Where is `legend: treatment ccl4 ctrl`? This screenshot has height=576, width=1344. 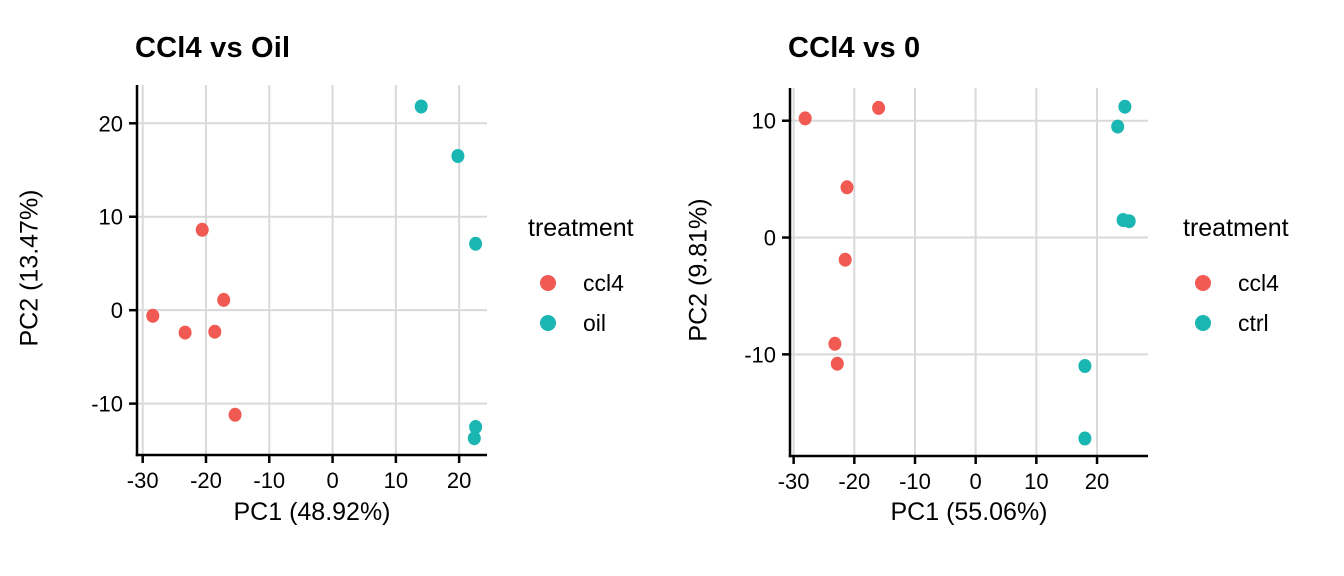
legend: treatment ccl4 ctrl is located at coordinates (1236, 278).